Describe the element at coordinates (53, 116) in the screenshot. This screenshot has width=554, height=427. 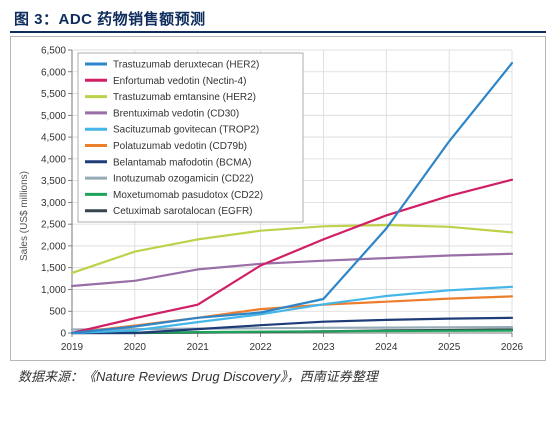
I see `y-tick-label: 5,000` at that location.